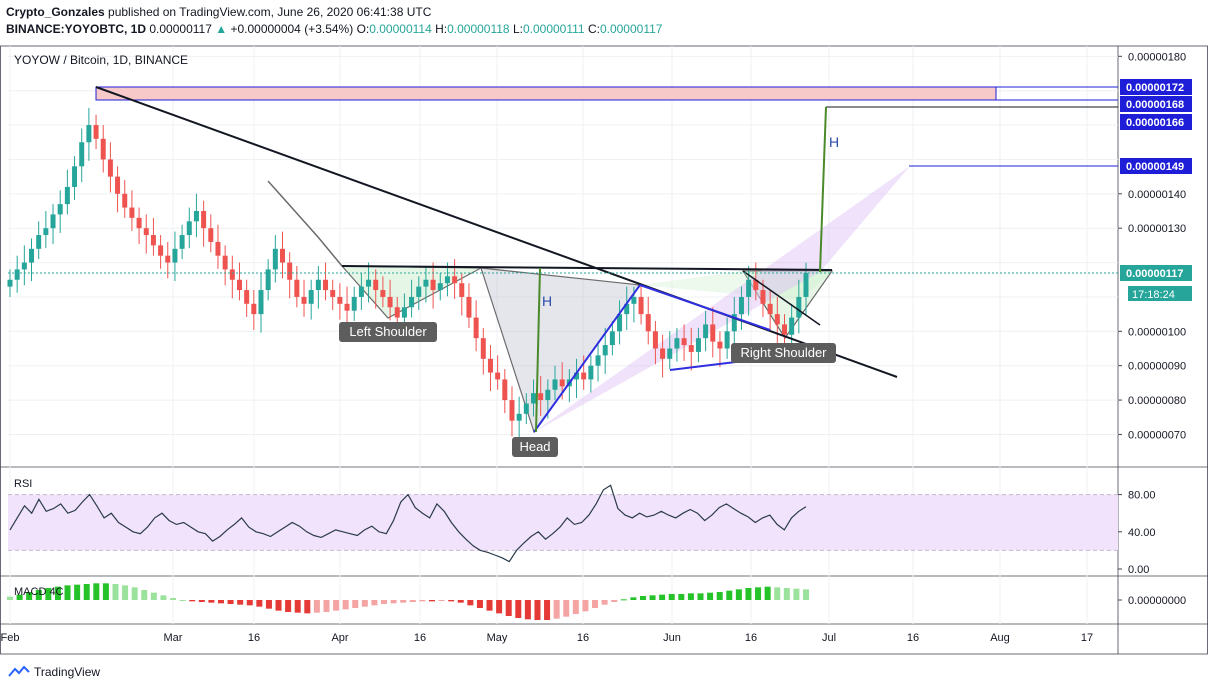 The image size is (1208, 691). Describe the element at coordinates (363, 29) in the screenshot. I see `open-label: O:` at that location.